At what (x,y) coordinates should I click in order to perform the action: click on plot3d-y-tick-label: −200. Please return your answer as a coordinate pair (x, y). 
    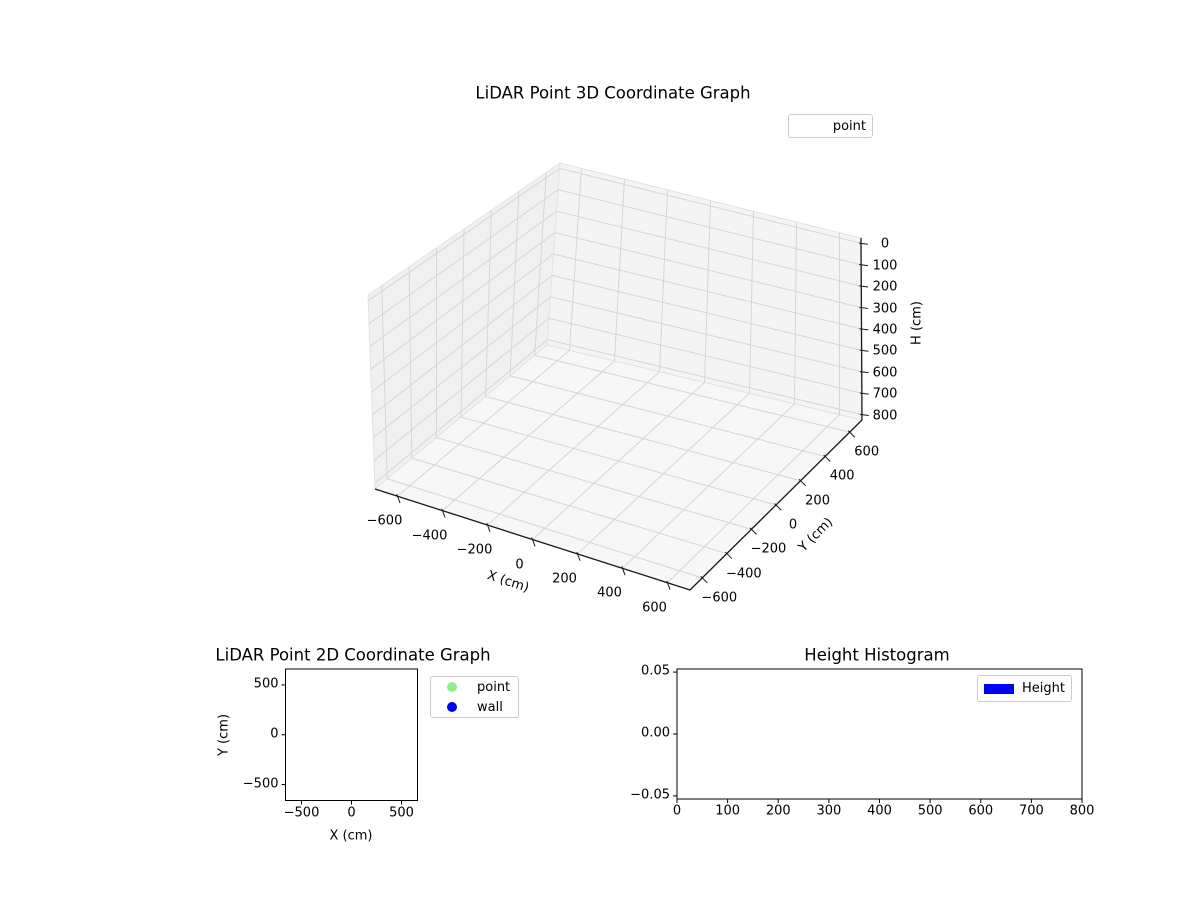
    Looking at the image, I should click on (768, 549).